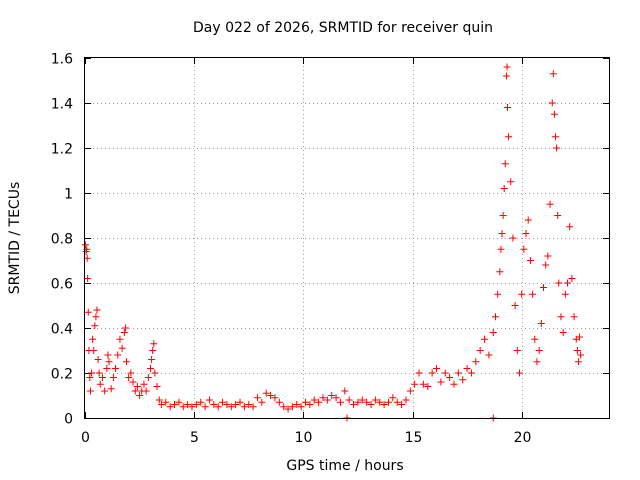  What do you see at coordinates (85, 438) in the screenshot?
I see `x-tick-label: 0` at bounding box center [85, 438].